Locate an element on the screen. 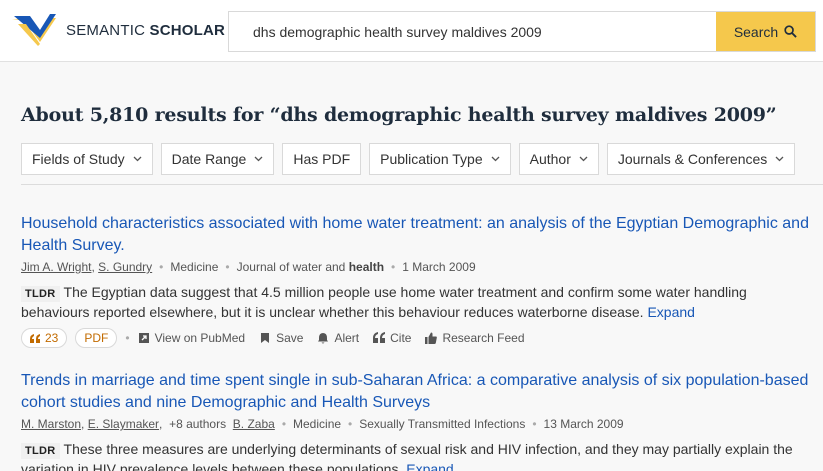 Image resolution: width=823 pixels, height=471 pixels. cite-label: Cite is located at coordinates (401, 338).